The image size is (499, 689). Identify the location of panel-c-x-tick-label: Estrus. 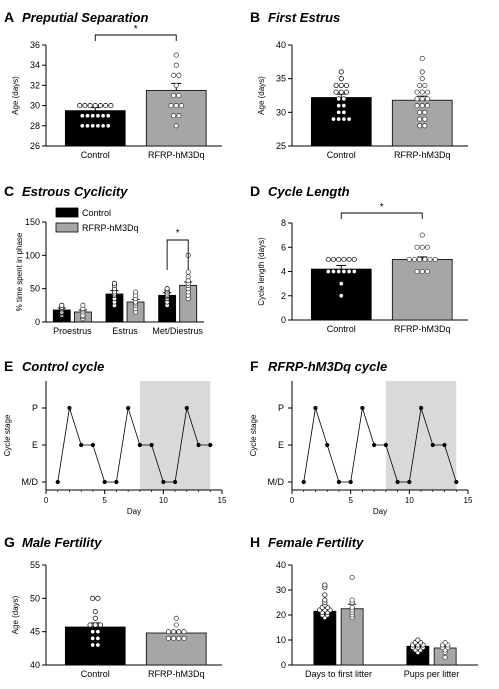
(125, 331).